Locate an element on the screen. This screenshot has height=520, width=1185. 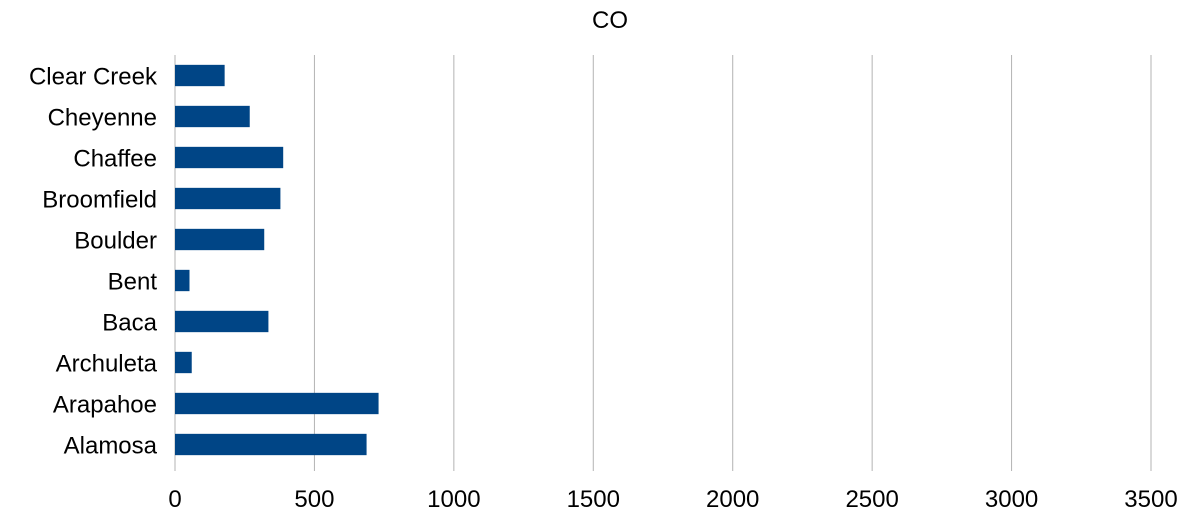
x-tick-label: 1500 is located at coordinates (593, 499).